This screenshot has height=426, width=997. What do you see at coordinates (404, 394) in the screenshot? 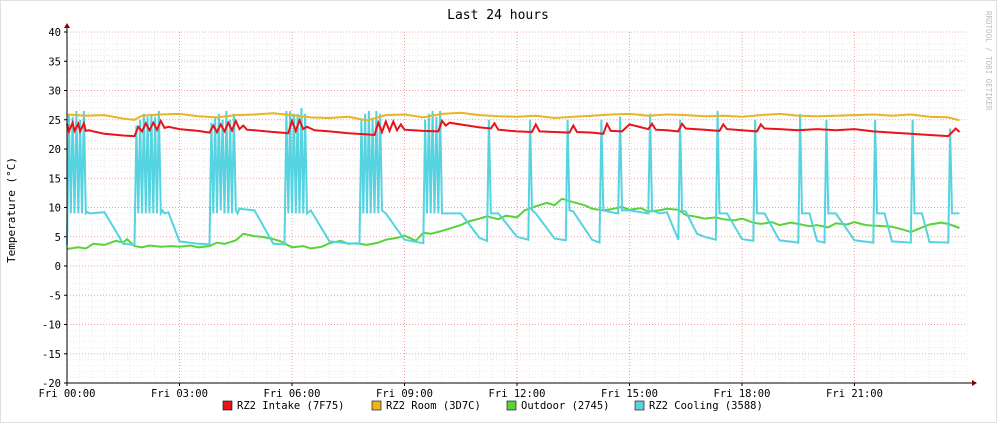
I see `x-tick-label: Fri 09:00` at bounding box center [404, 394].